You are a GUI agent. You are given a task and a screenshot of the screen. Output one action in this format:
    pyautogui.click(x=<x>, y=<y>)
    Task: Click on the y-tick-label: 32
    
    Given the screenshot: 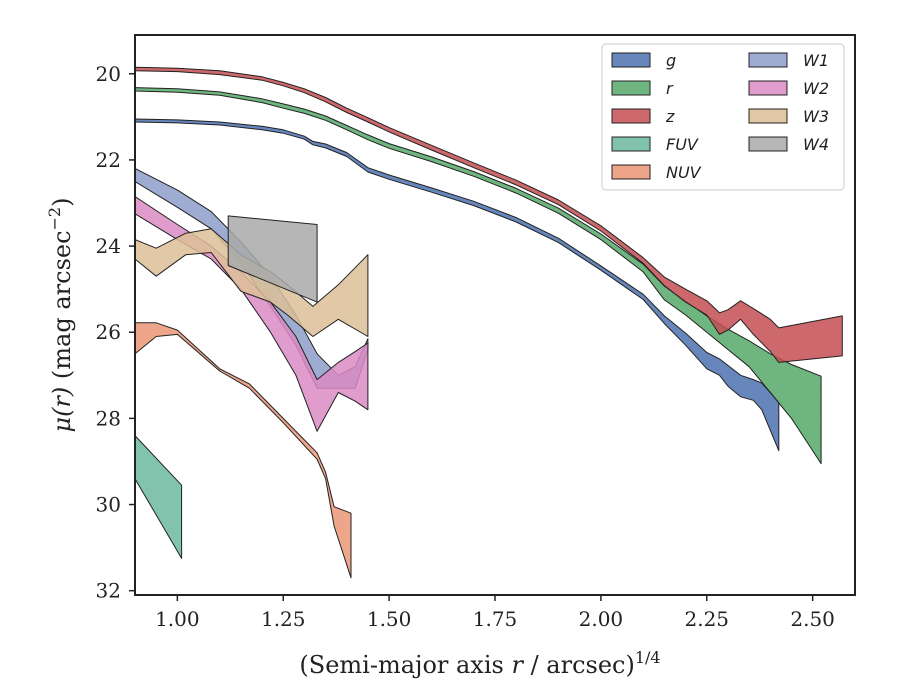 What is the action you would take?
    pyautogui.click(x=108, y=591)
    